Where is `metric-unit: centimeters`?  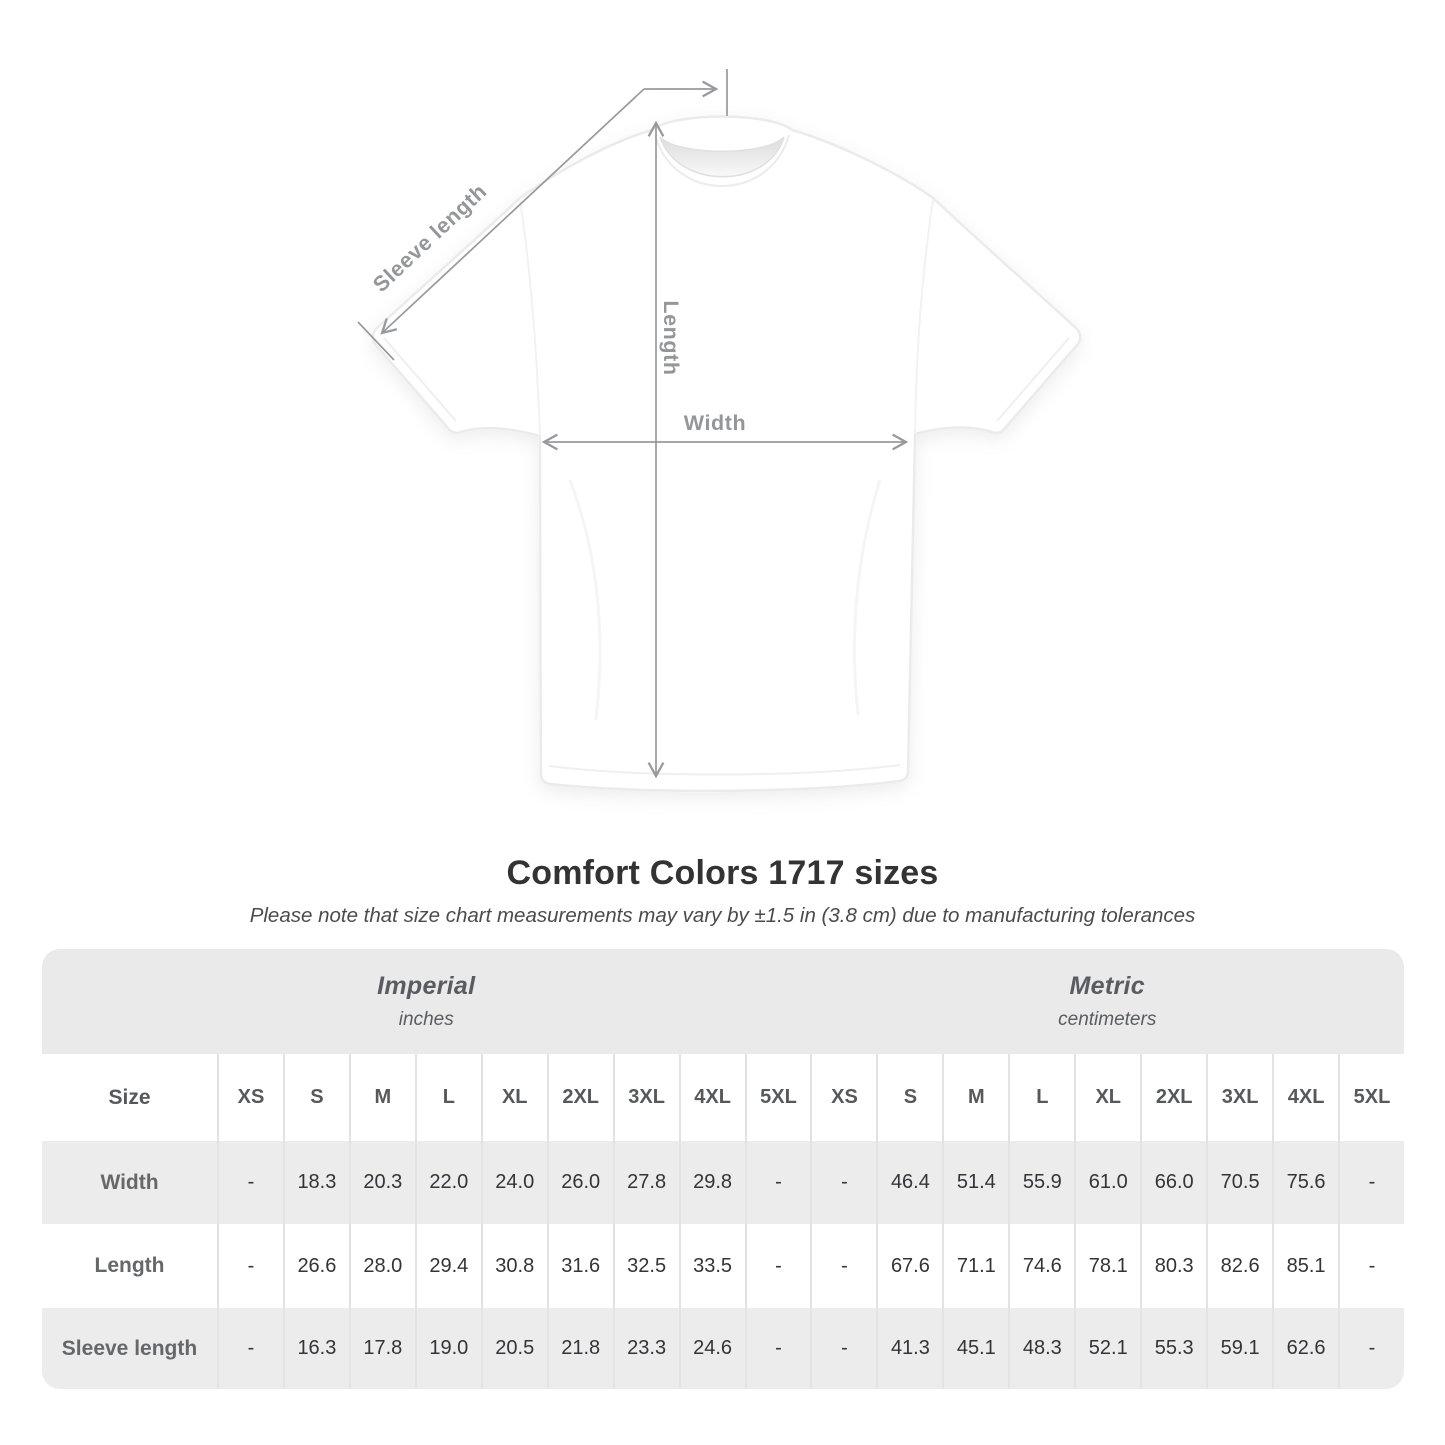 metric-unit: centimeters is located at coordinates (1107, 1019).